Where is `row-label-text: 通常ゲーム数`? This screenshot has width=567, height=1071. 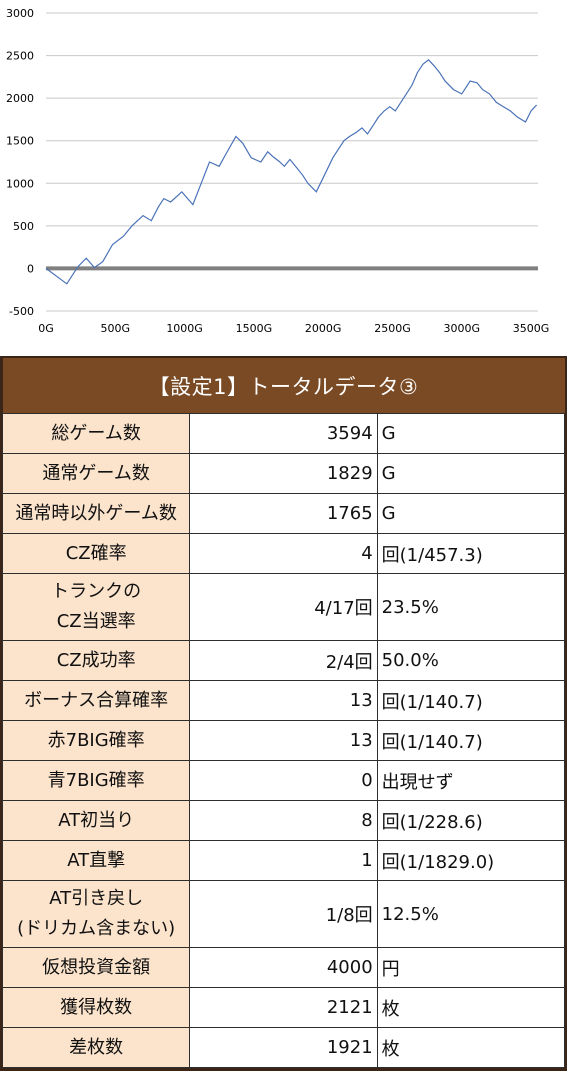
row-label-text: 通常ゲーム数 is located at coordinates (96, 473).